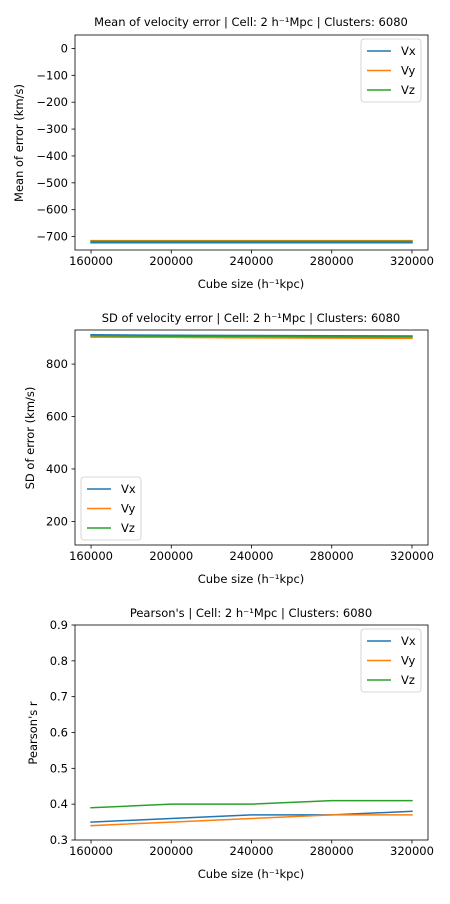 The image size is (450, 904). Describe the element at coordinates (57, 521) in the screenshot. I see `y-tick-label: 200` at that location.